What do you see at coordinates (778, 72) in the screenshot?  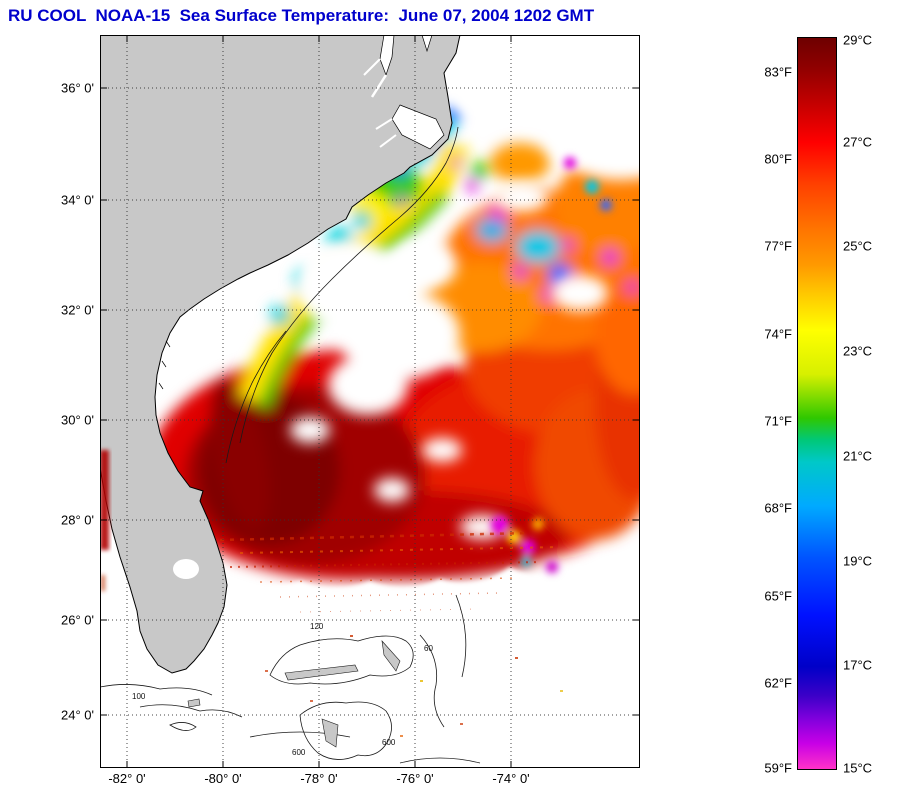 I see `fahrenheit-label: 83°F` at bounding box center [778, 72].